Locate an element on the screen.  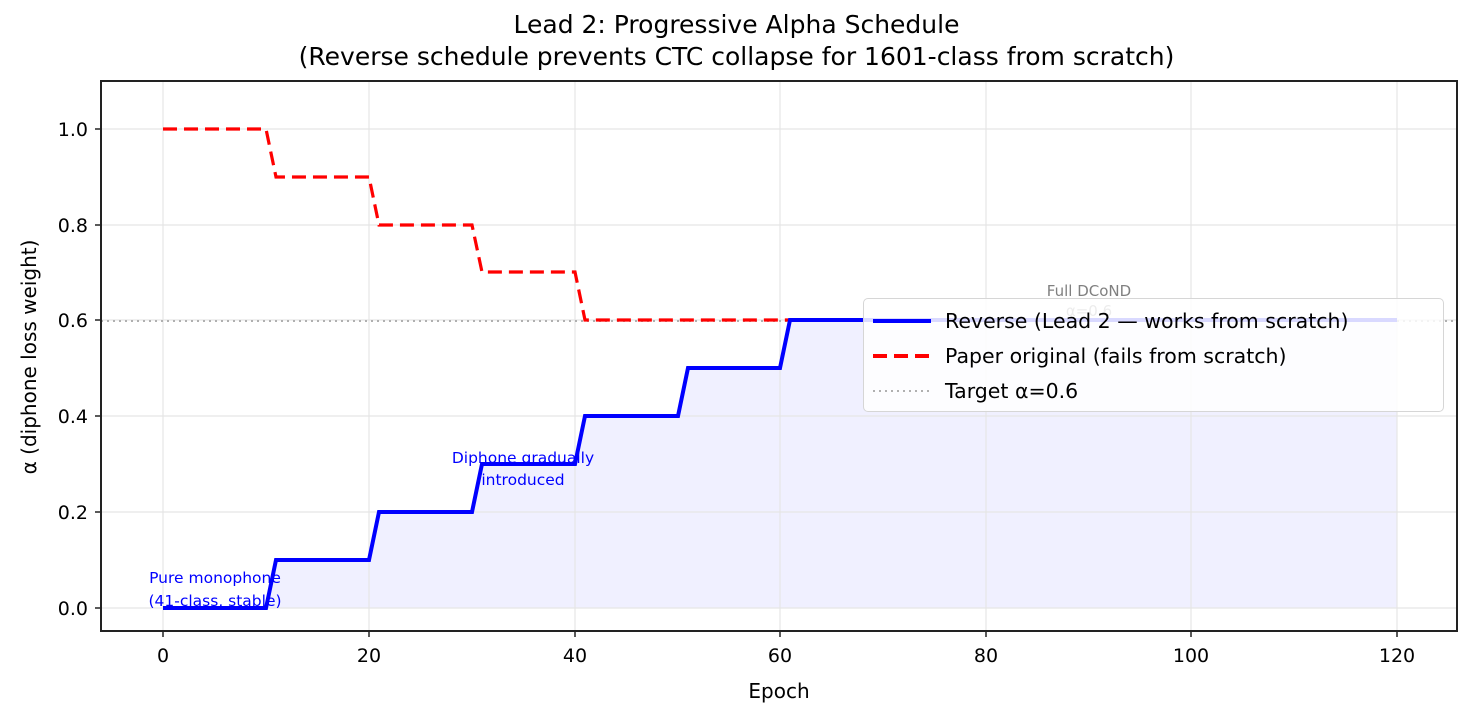
annotation-diphone-1: Diphone gradually is located at coordinates (523, 458).